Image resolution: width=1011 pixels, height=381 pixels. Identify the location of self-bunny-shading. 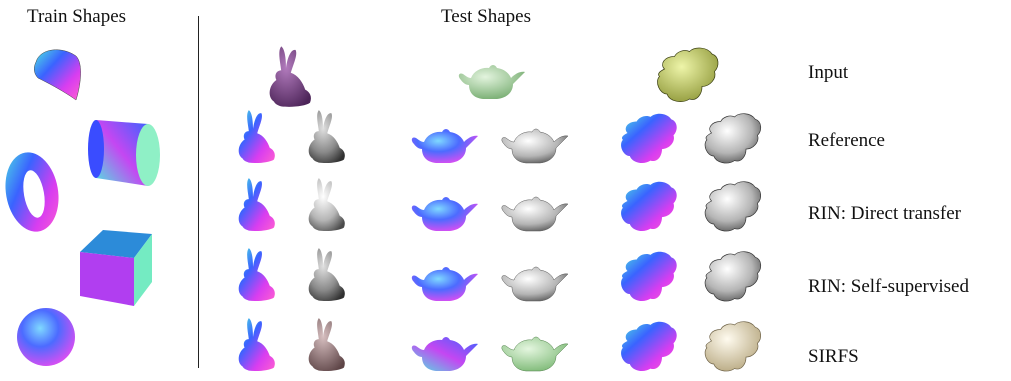
(326, 274).